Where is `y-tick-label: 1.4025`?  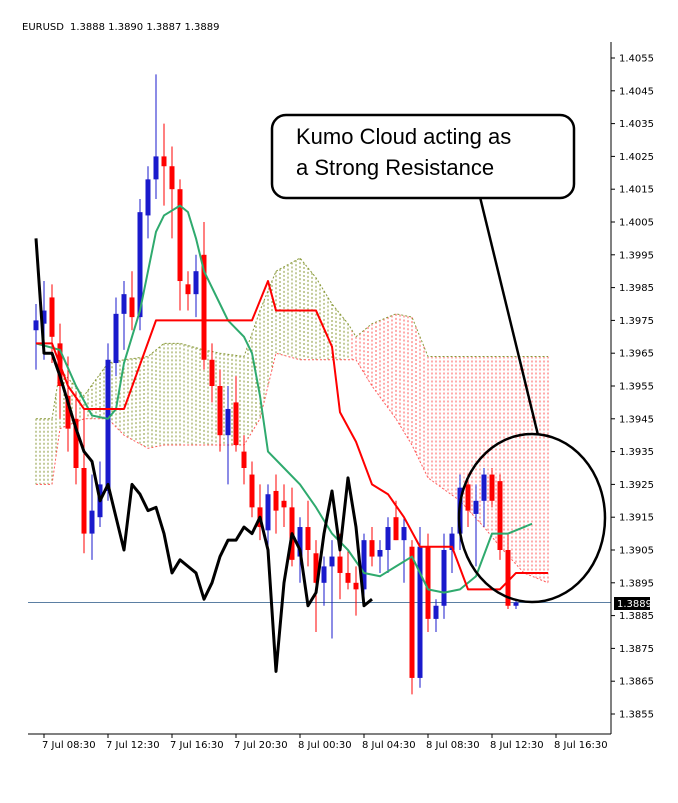
y-tick-label: 1.4025 is located at coordinates (636, 157).